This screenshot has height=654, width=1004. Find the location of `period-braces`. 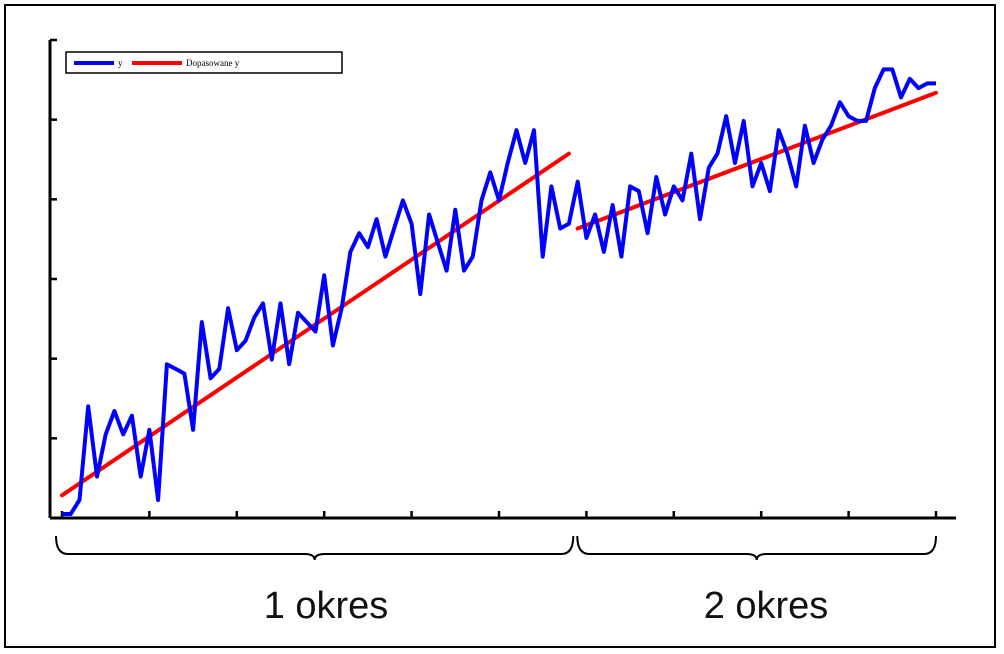

period-braces is located at coordinates (496, 548).